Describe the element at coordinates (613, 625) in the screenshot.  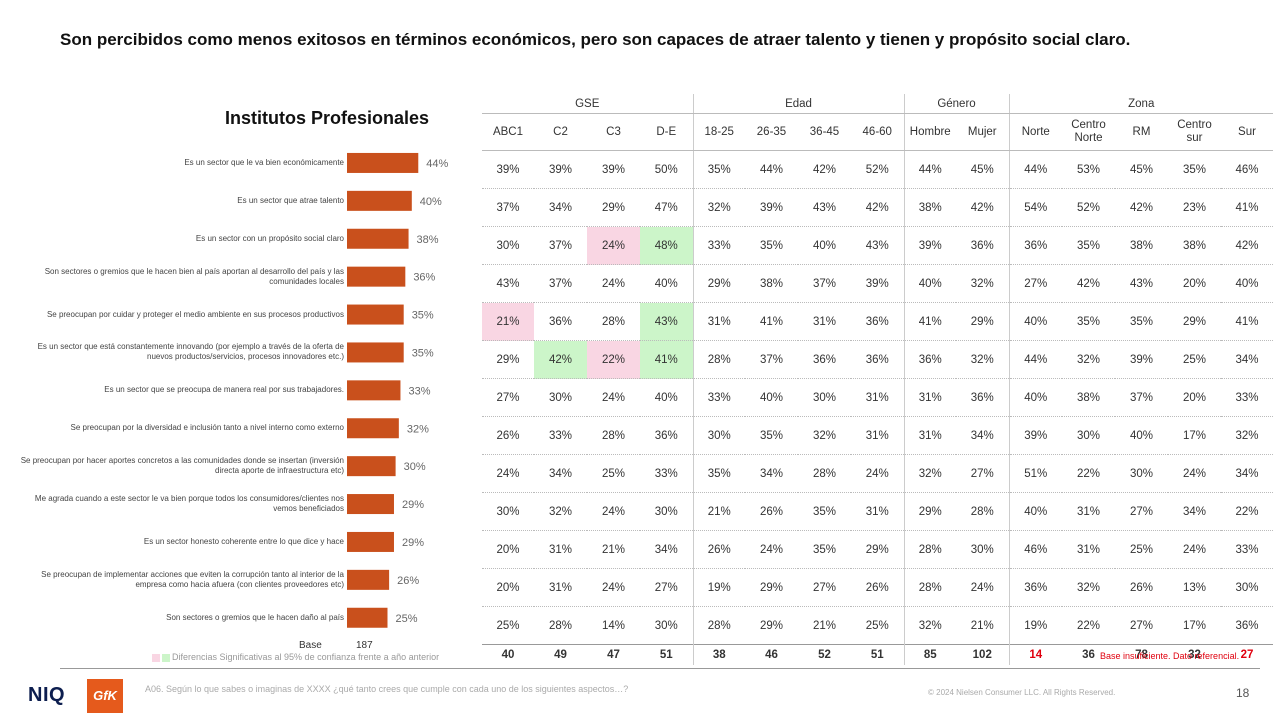
I see `table-cell: 14%` at that location.